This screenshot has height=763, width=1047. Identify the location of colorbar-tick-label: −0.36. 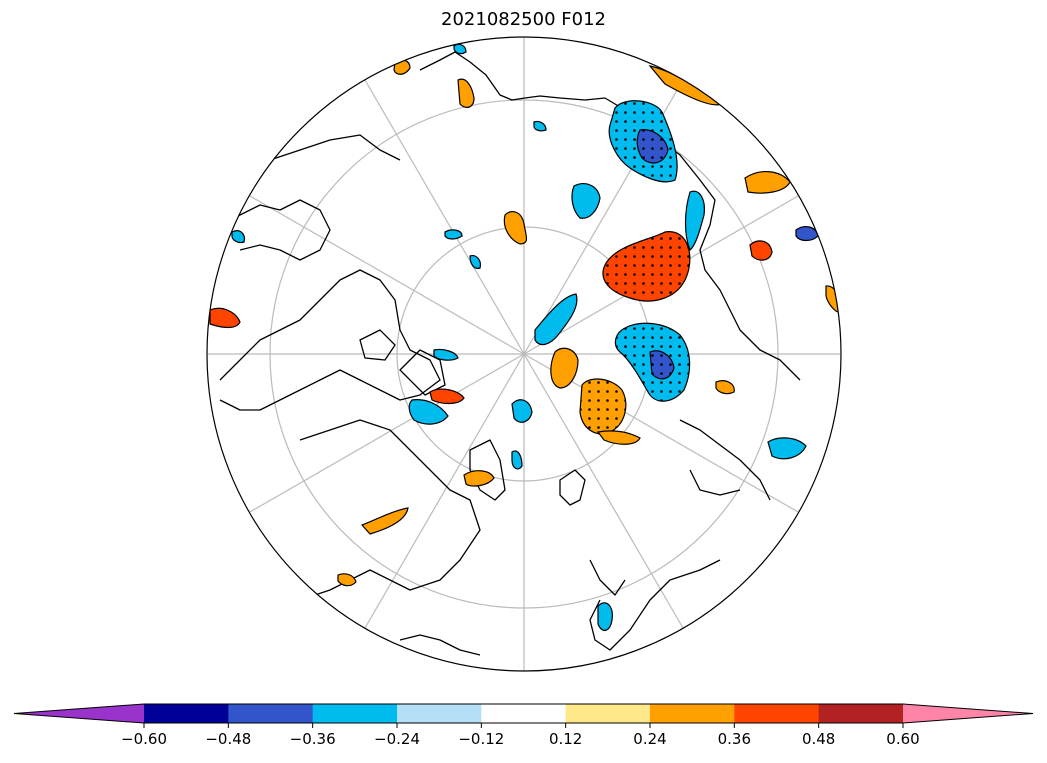
(313, 739).